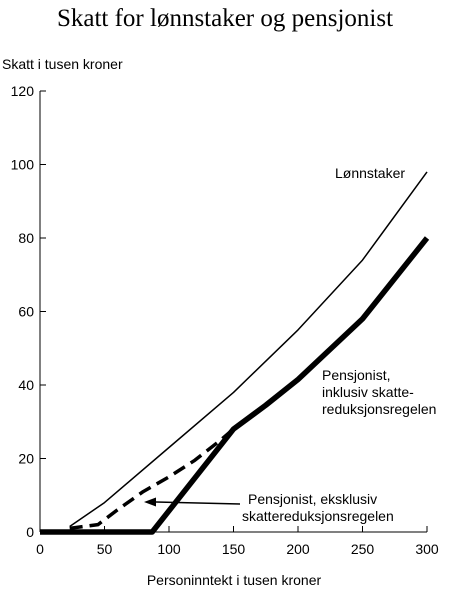 Image resolution: width=450 pixels, height=605 pixels. What do you see at coordinates (234, 580) in the screenshot?
I see `x-axis-label: Personinntekt i tusen kroner` at bounding box center [234, 580].